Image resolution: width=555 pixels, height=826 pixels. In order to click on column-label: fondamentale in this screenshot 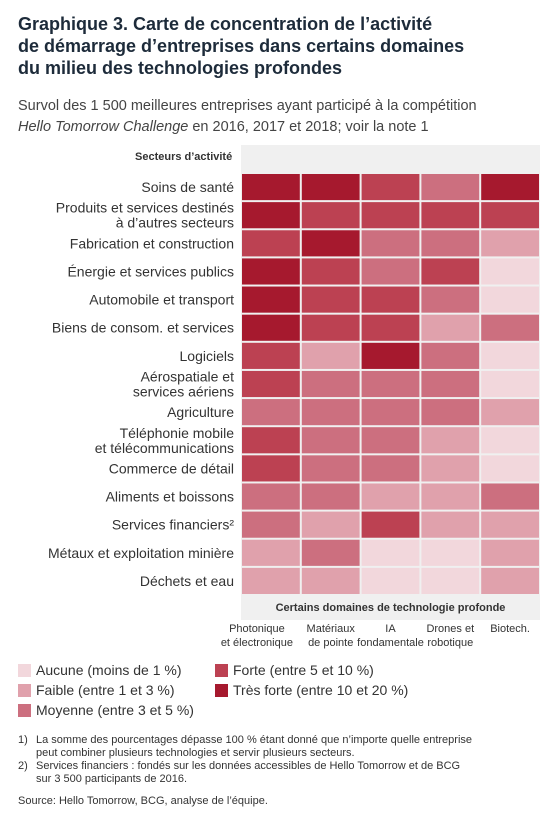, I will do `click(390, 643)`.